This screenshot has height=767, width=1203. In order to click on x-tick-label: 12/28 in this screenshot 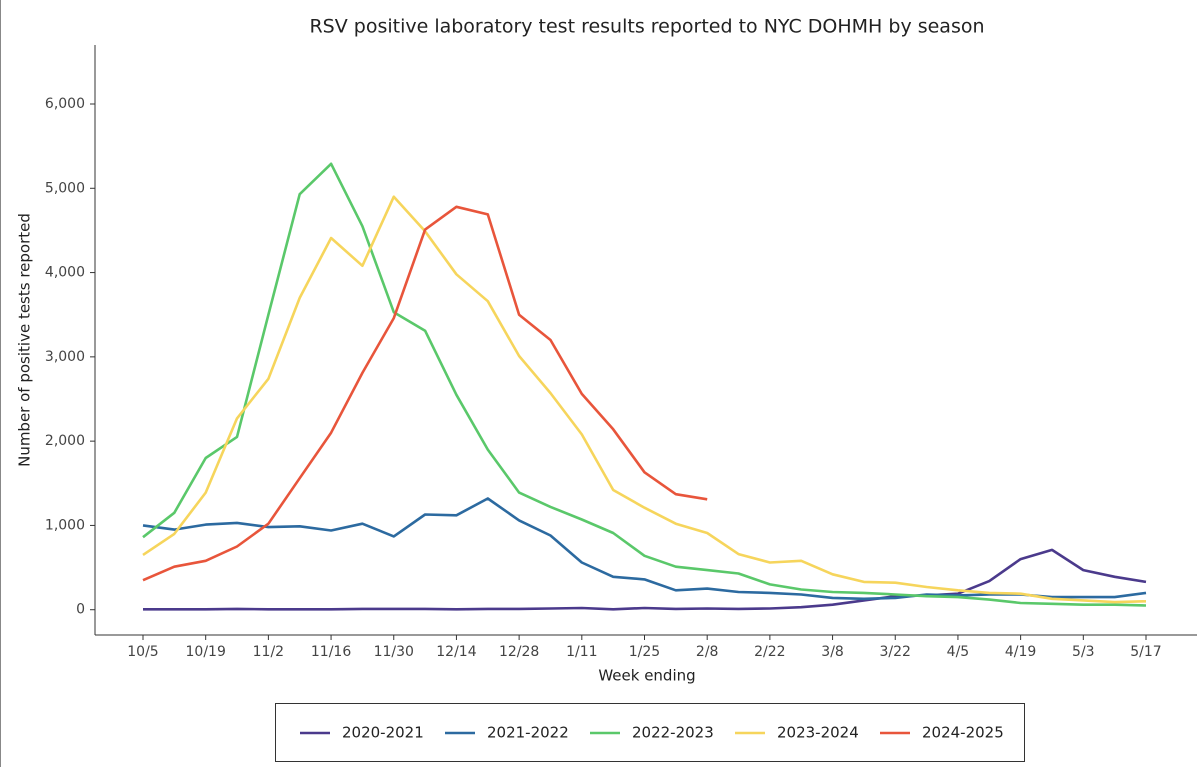, I will do `click(519, 652)`.